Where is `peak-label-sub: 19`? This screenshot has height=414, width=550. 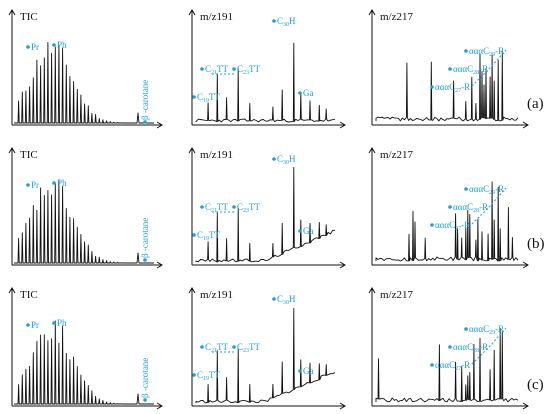 peak-label-sub: 19 is located at coordinates (206, 379).